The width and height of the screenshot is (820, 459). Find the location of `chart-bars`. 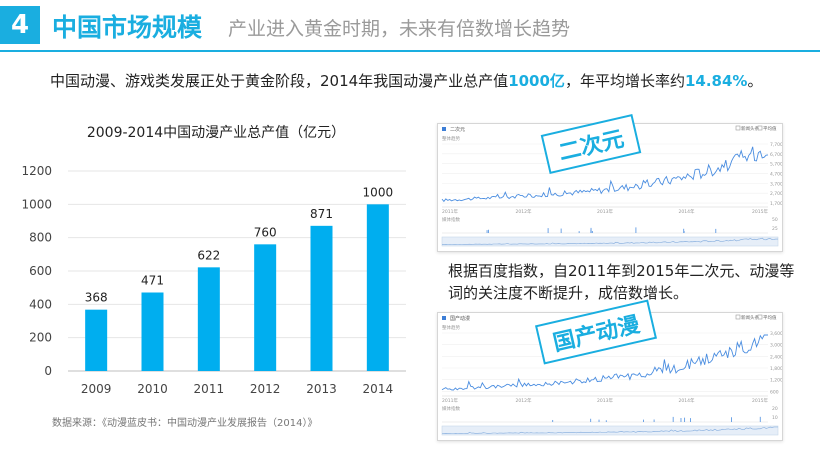

chart-bars is located at coordinates (237, 287).